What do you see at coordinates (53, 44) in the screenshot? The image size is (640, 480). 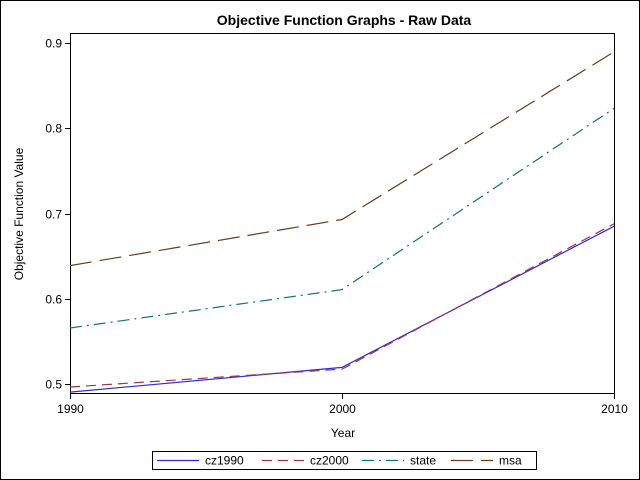 I see `y-tick-label: 0.9` at bounding box center [53, 44].